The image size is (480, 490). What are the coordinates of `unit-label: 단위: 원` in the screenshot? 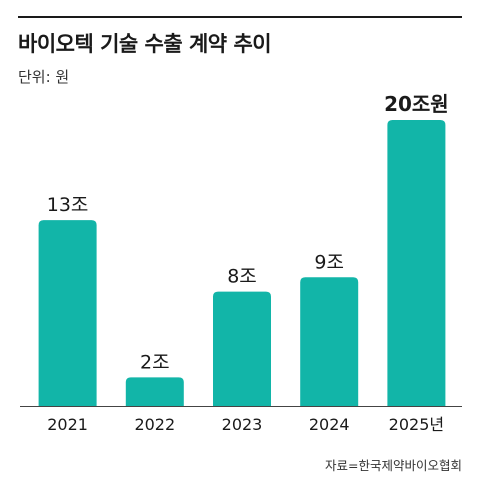 It's located at (44, 77).